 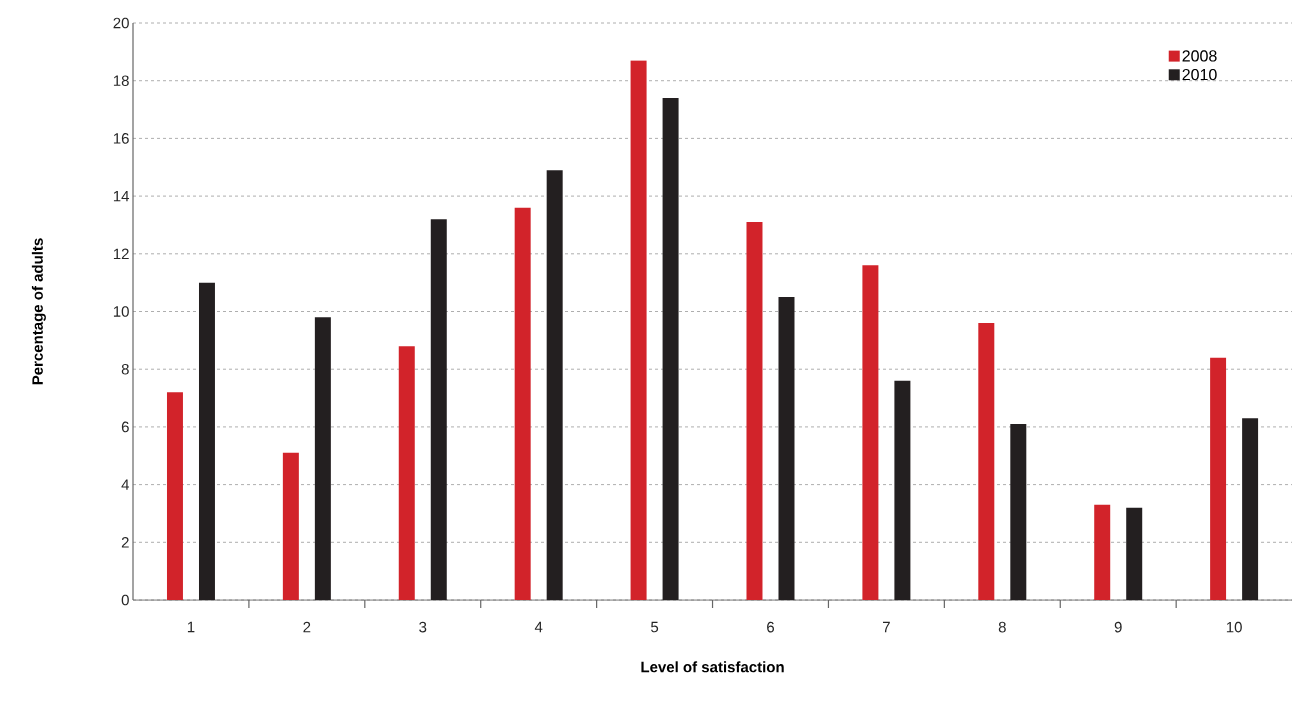 What do you see at coordinates (125, 542) in the screenshot?
I see `y-tick-label: 2` at bounding box center [125, 542].